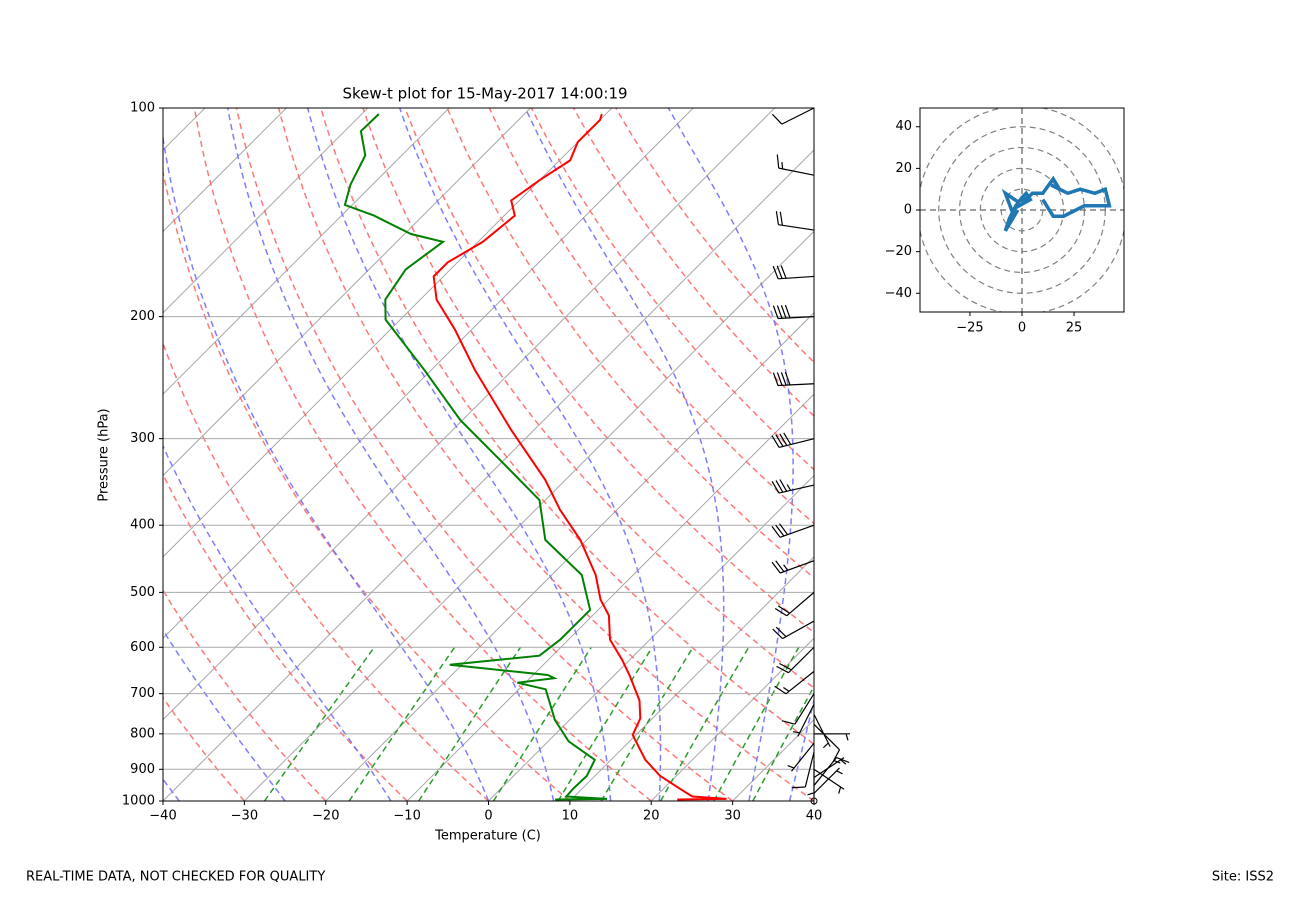 Image resolution: width=1300 pixels, height=904 pixels. What do you see at coordinates (898, 293) in the screenshot?
I see `y-tick-label: −40` at bounding box center [898, 293].